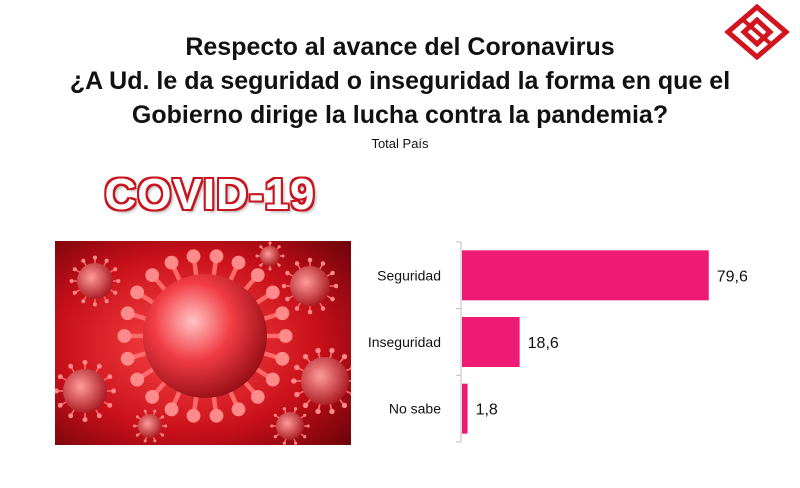 Image resolution: width=800 pixels, height=488 pixels. I want to click on value-label: 79,6, so click(732, 276).